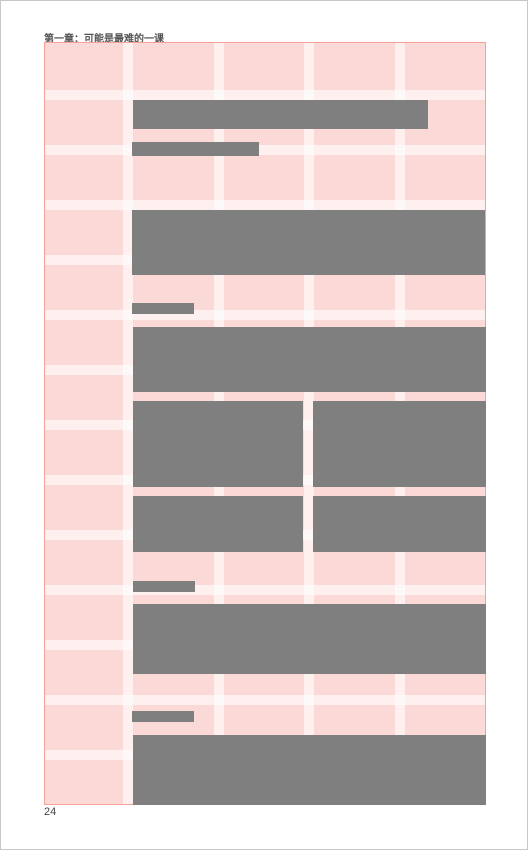  Describe the element at coordinates (50, 812) in the screenshot. I see `page-number: 24` at that location.